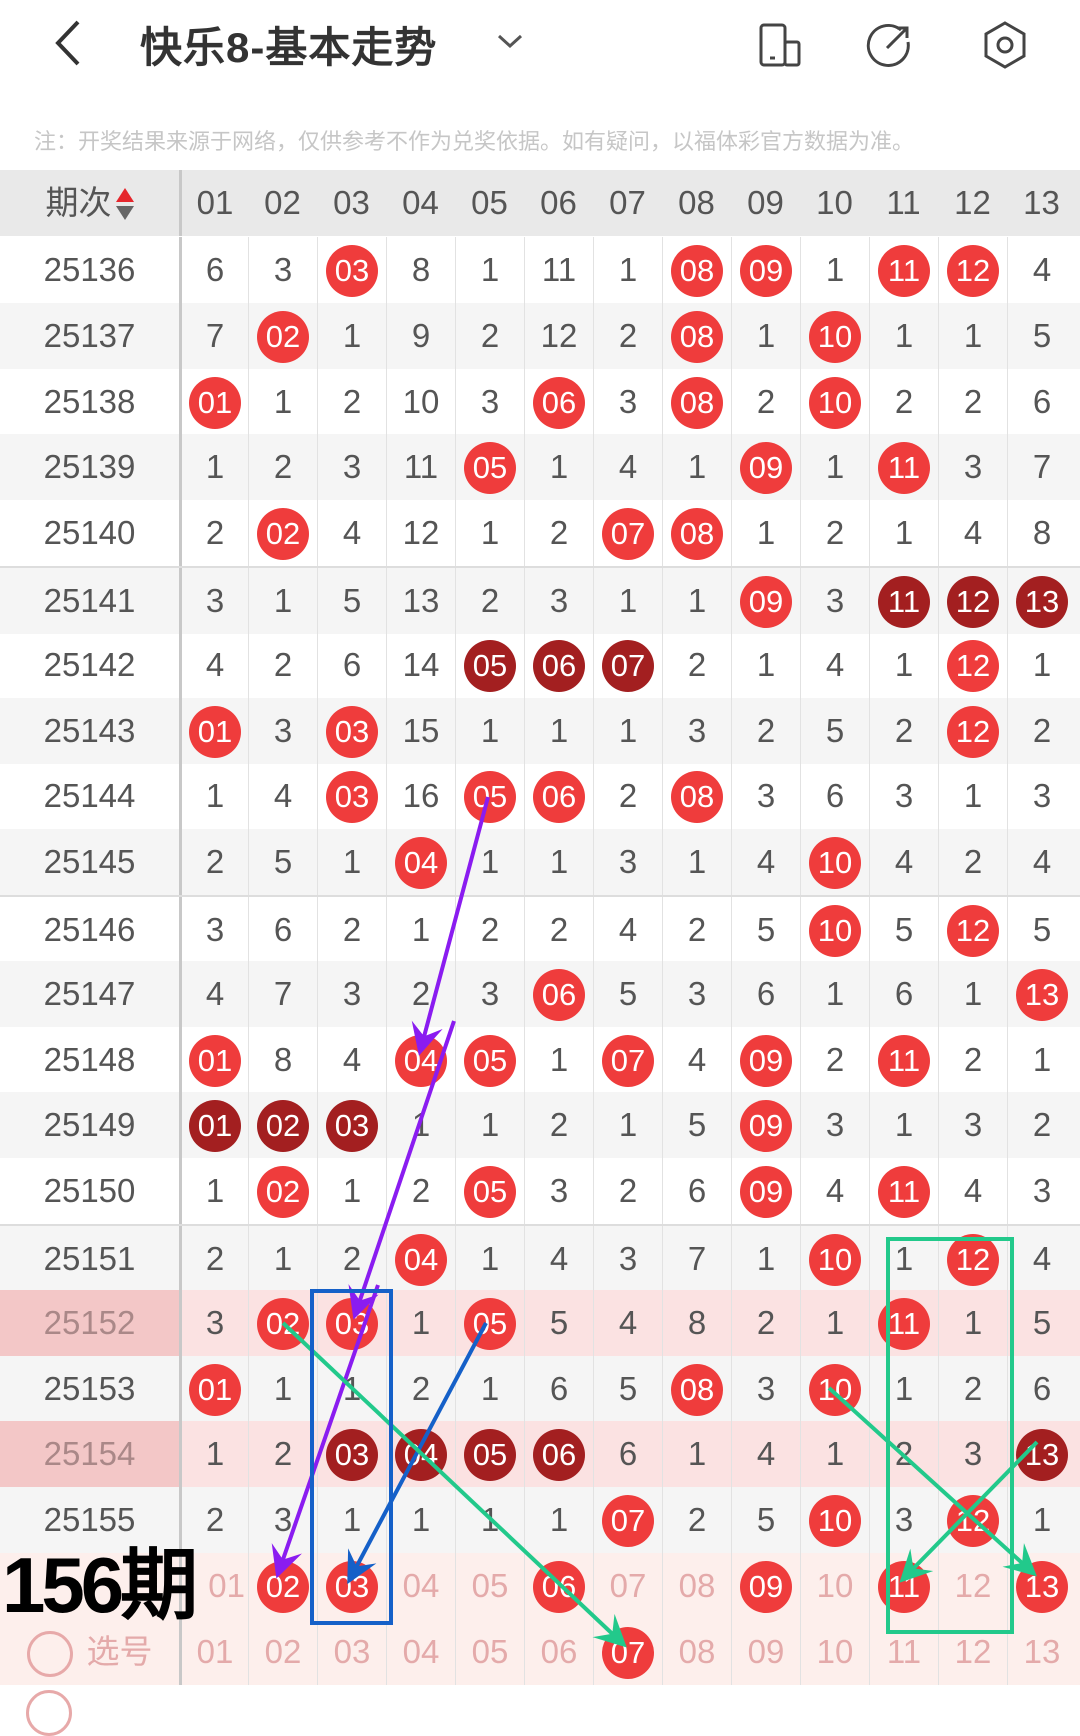 Image resolution: width=1080 pixels, height=1736 pixels. What do you see at coordinates (282, 1059) in the screenshot?
I see `table-cell: 8` at bounding box center [282, 1059].